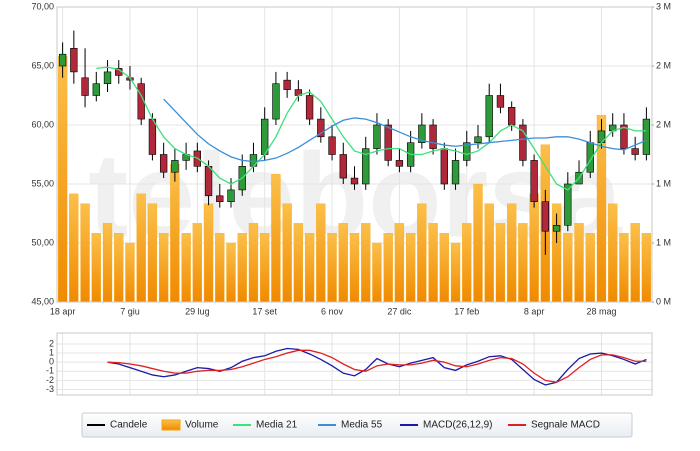 This screenshot has width=700, height=451. Describe the element at coordinates (466, 311) in the screenshot. I see `x-tick-label: 17 feb` at that location.